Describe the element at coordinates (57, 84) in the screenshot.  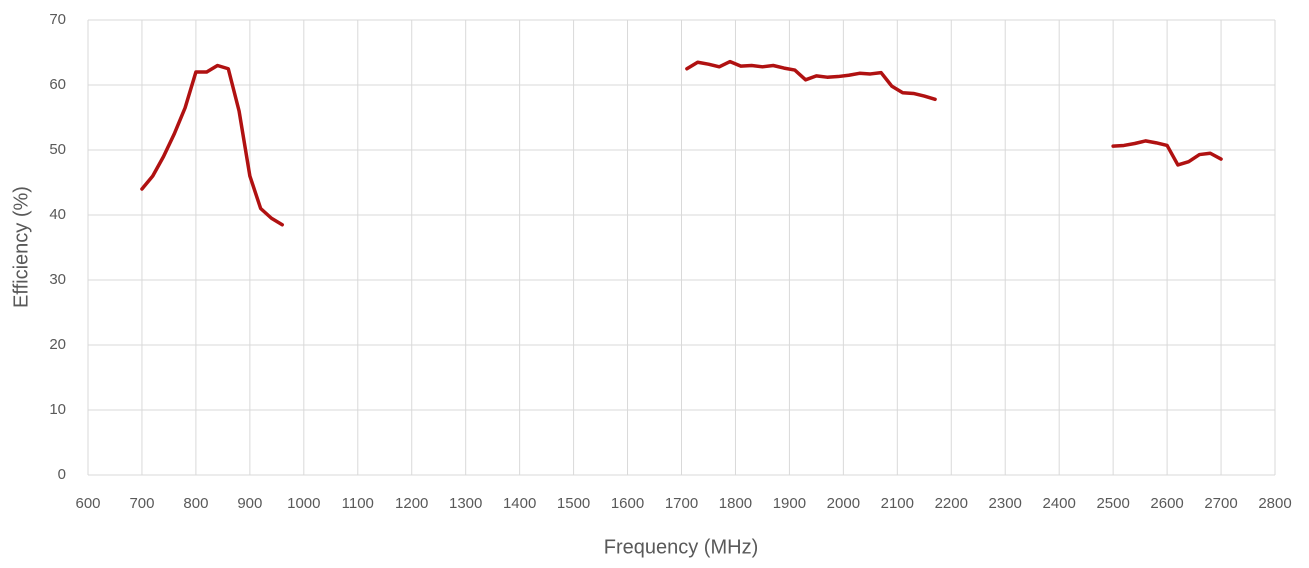
I see `y-tick-label: 60` at that location.